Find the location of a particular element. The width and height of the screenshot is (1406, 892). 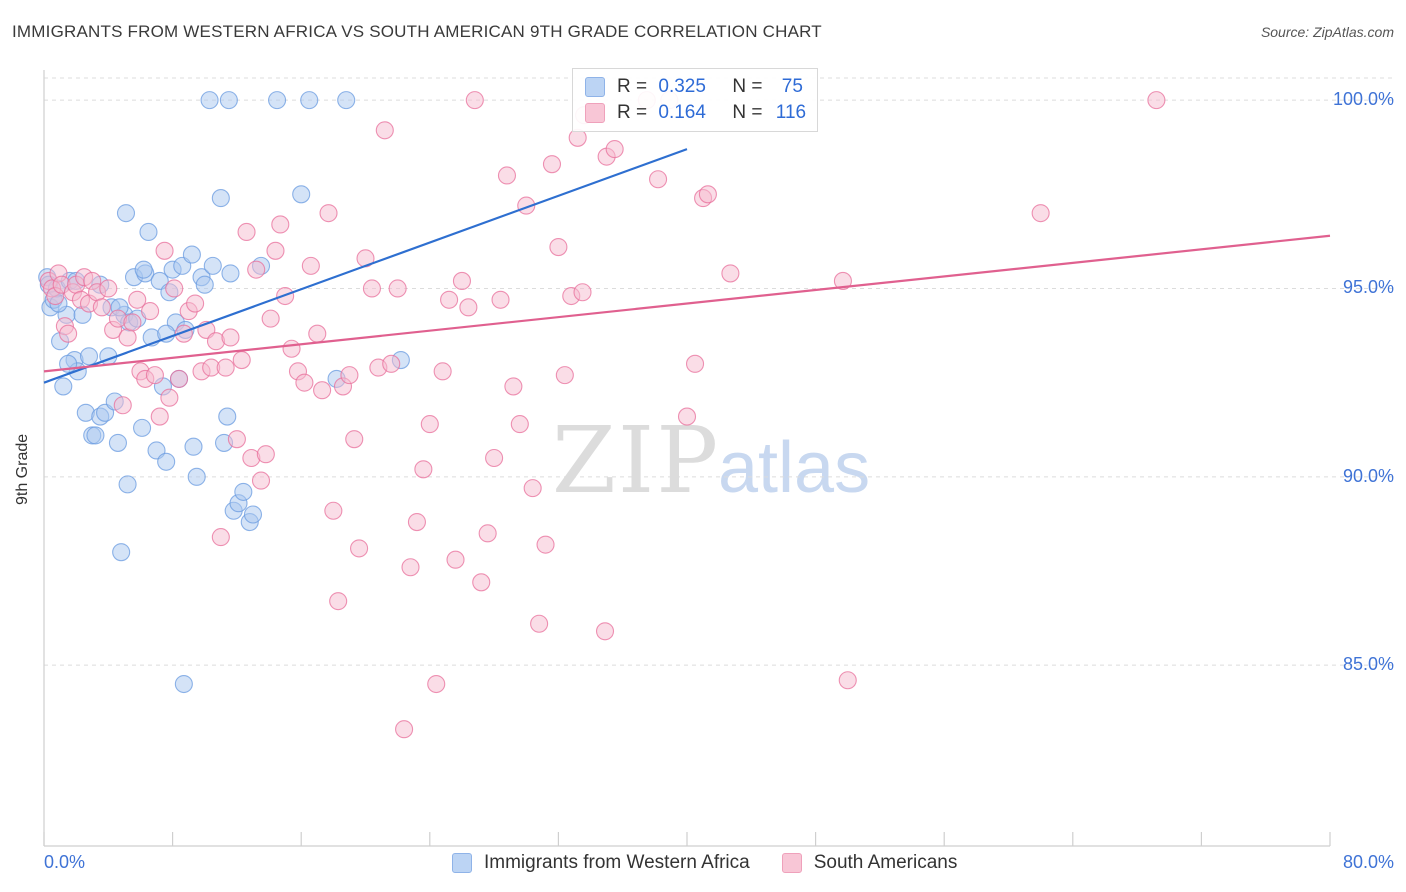

y-tick-label: 100.0% is located at coordinates (1363, 99).